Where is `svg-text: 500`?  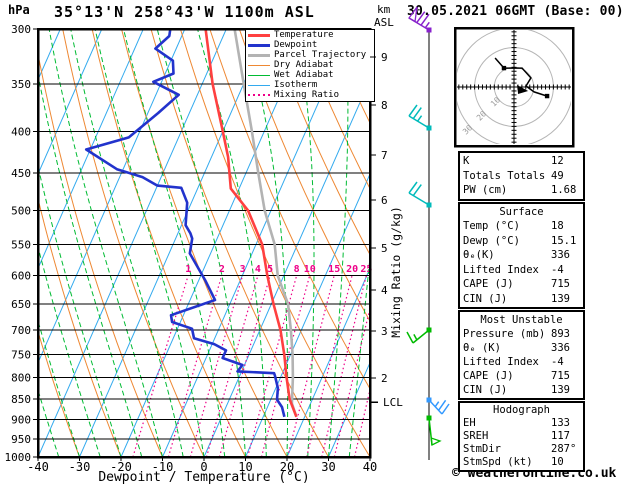 svg-text: 500 is located at coordinates (21, 211).